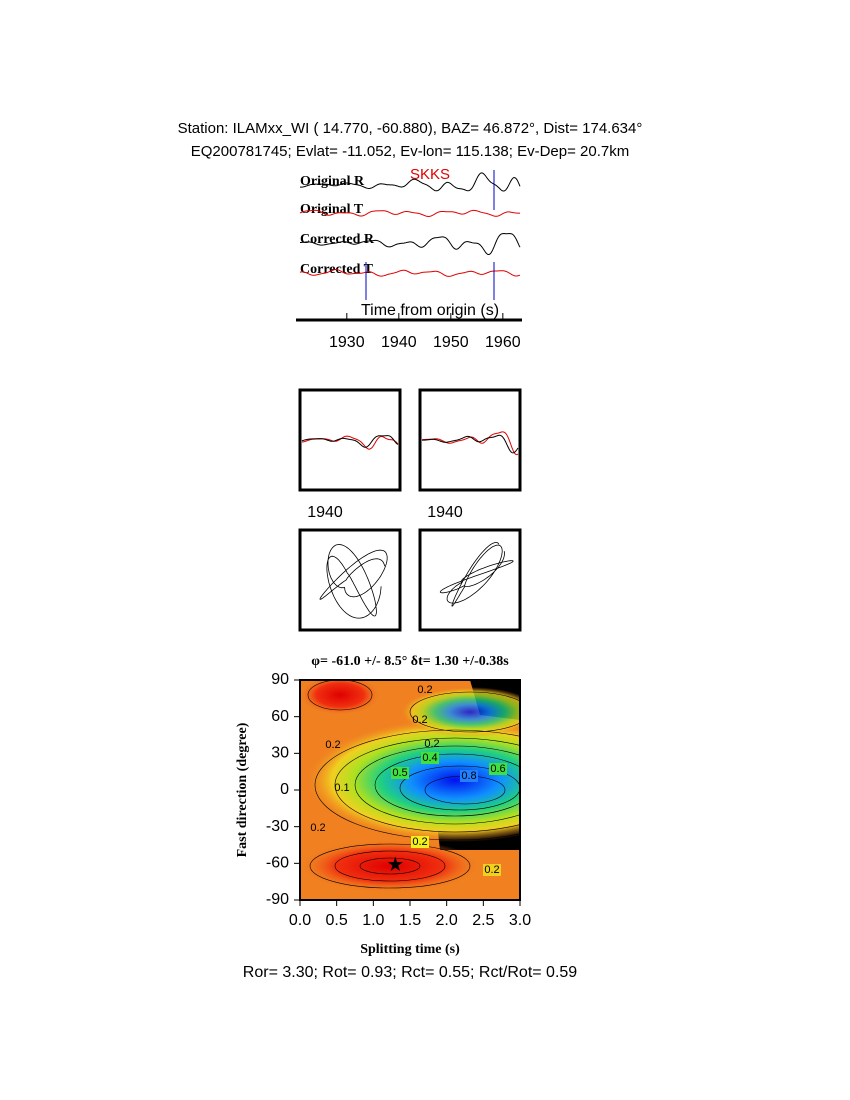 This screenshot has height=1100, width=850. I want to click on x-tick-label: 2.5, so click(483, 920).